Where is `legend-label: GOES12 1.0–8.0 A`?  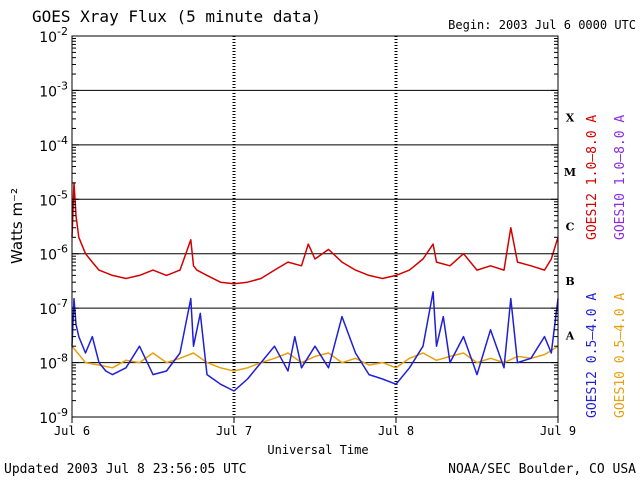
legend-label: GOES12 1.0–8.0 A is located at coordinates (592, 177).